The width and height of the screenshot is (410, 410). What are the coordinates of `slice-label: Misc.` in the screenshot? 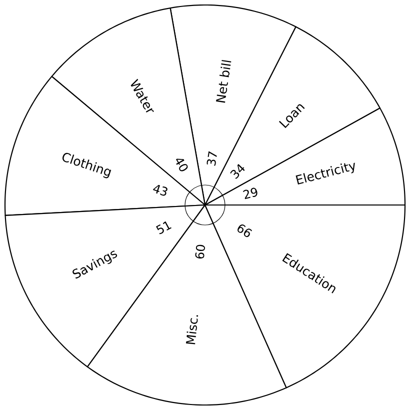 It's located at (192, 329).